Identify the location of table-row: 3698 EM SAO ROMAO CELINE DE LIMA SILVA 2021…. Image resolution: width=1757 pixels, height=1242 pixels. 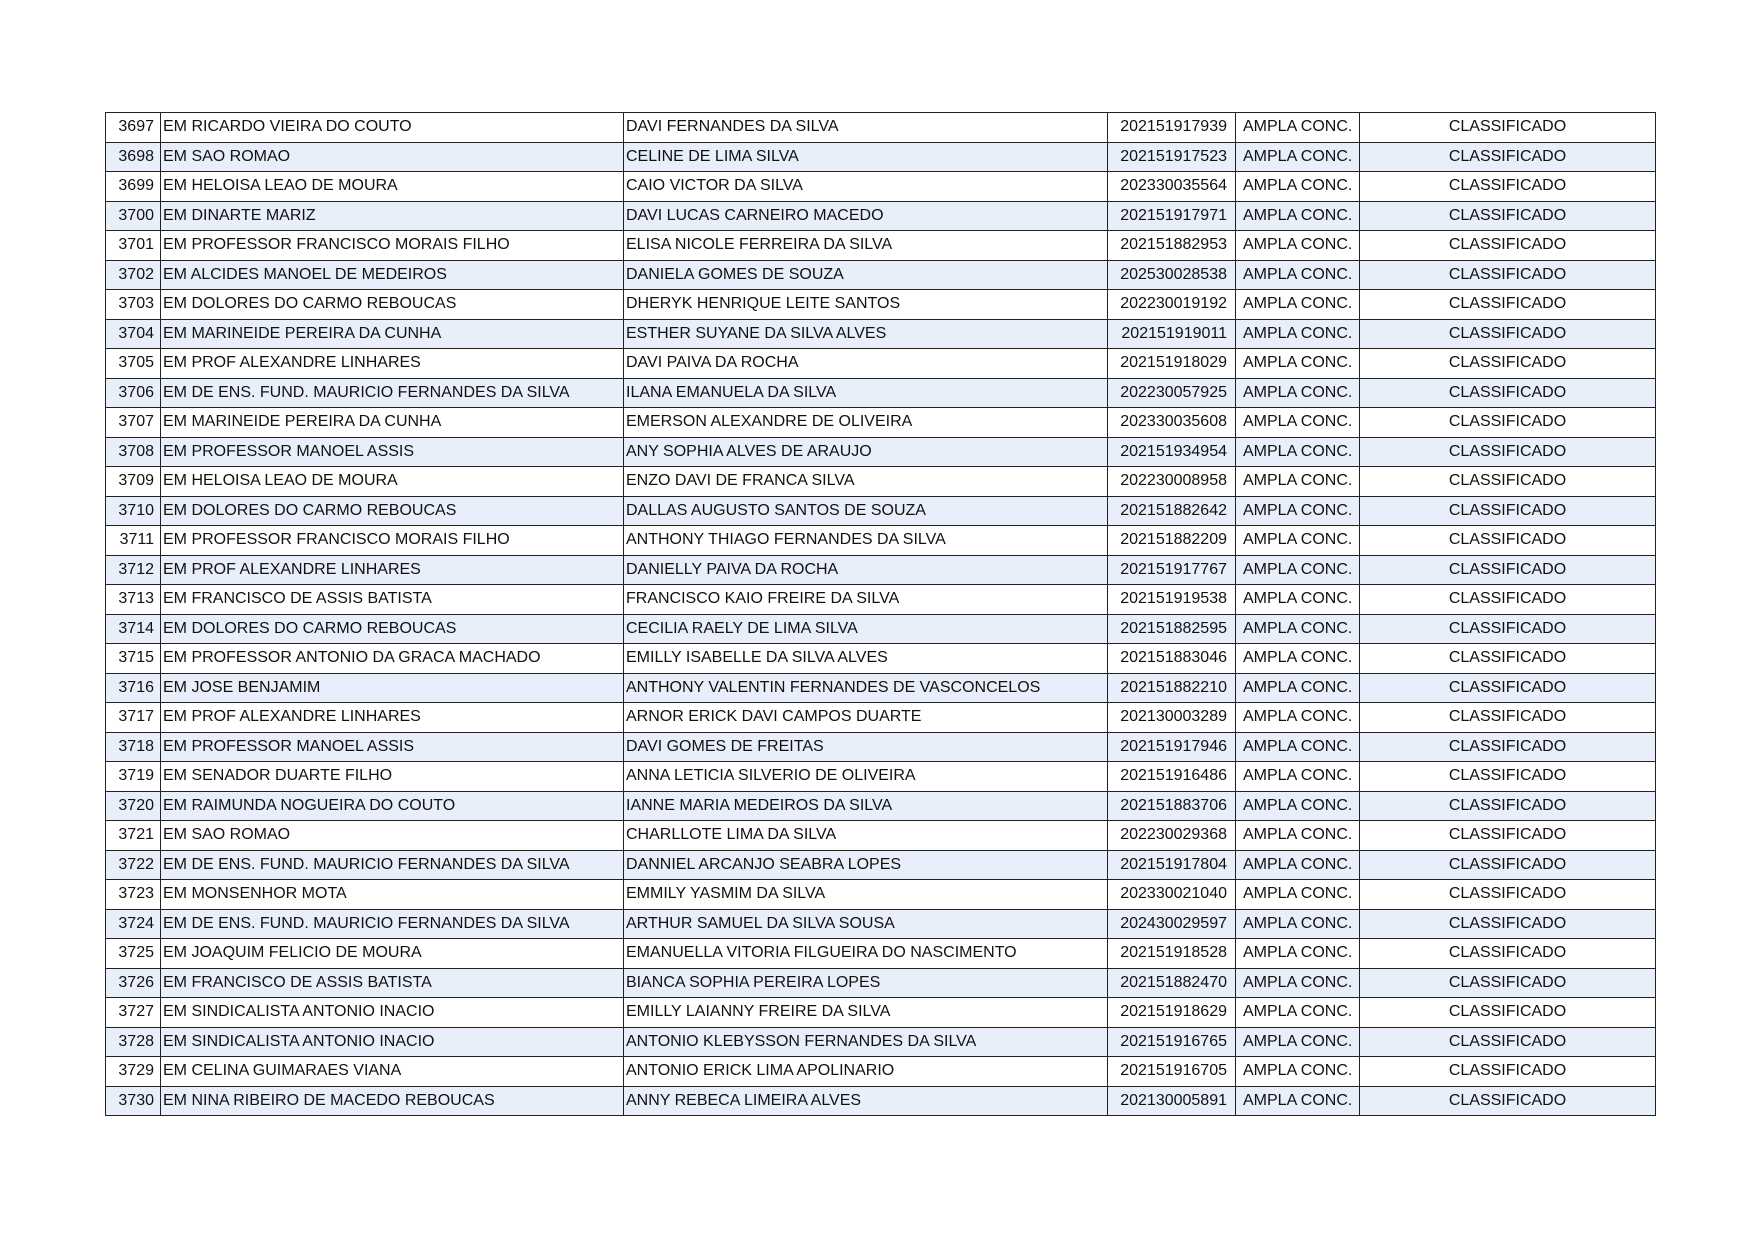
(880, 156).